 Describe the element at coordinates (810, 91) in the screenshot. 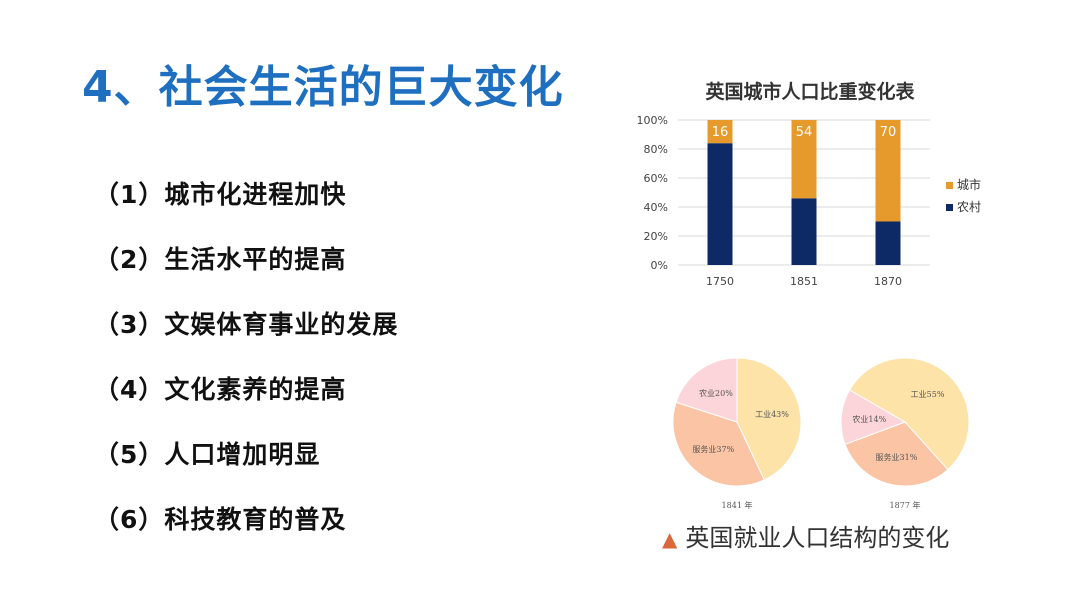

I see `chart-title: 英国城市人口比重变化表` at that location.